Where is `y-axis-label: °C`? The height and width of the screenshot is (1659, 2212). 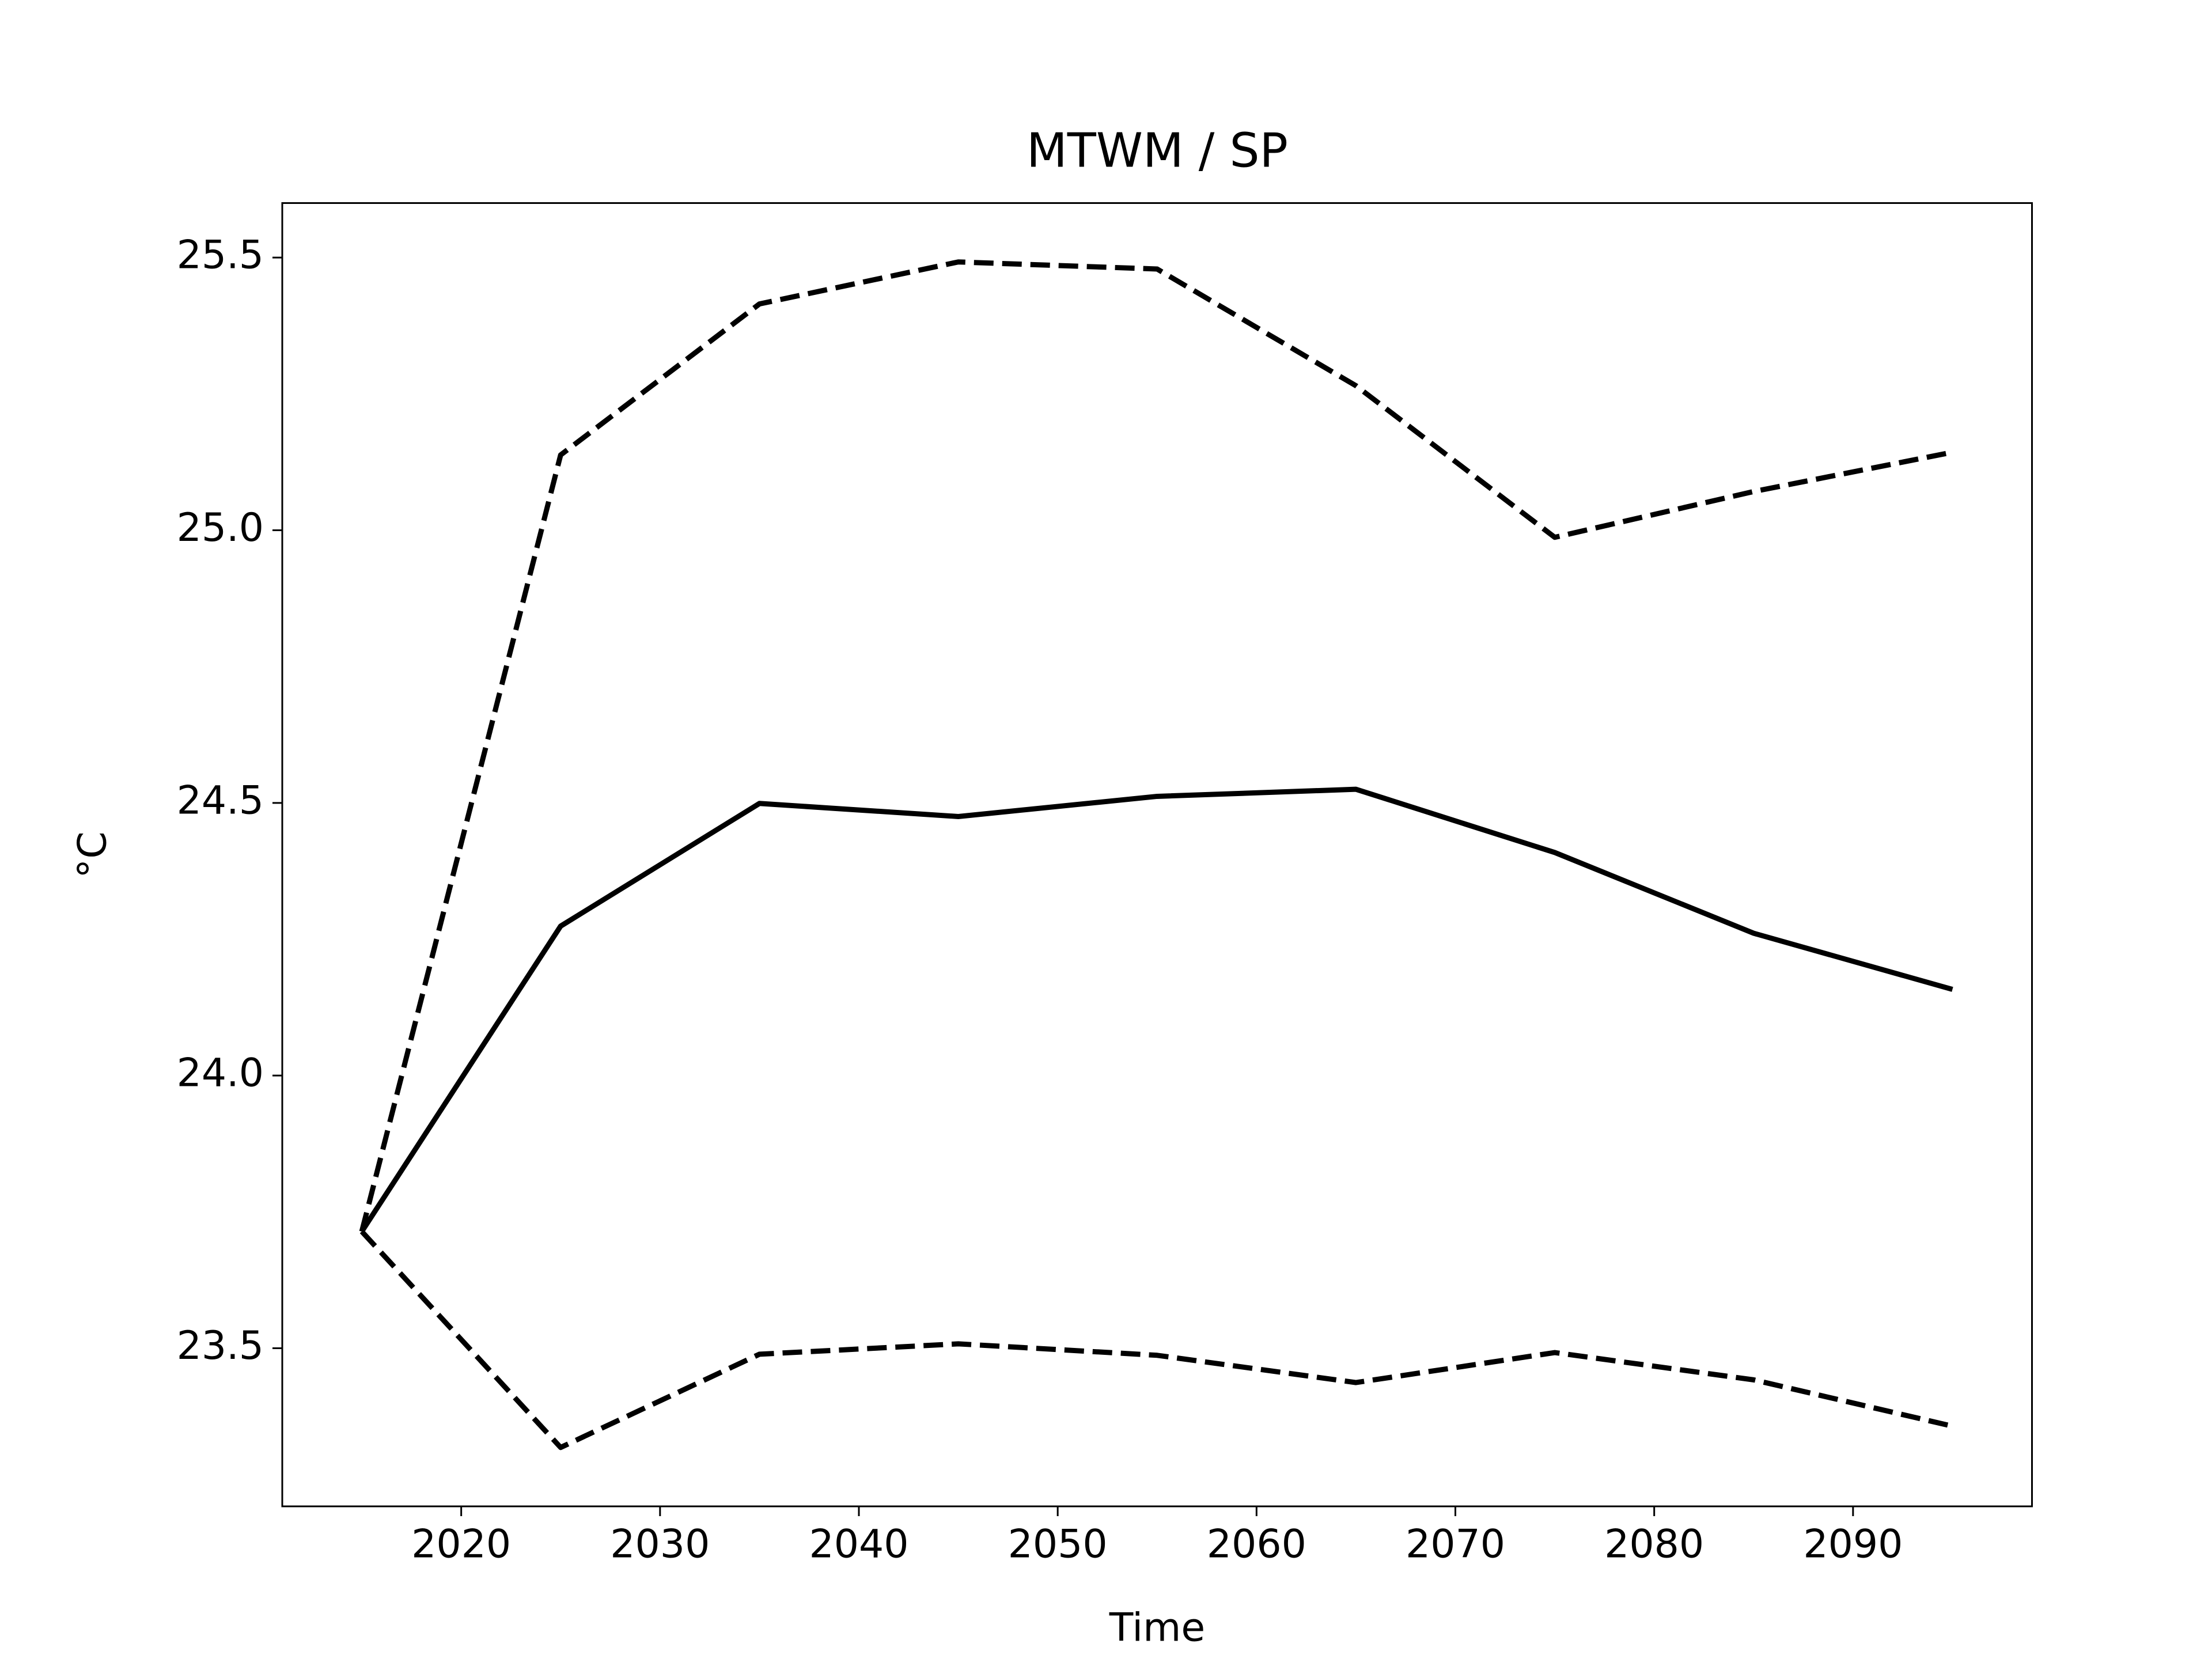 y-axis-label: °C is located at coordinates (93, 854).